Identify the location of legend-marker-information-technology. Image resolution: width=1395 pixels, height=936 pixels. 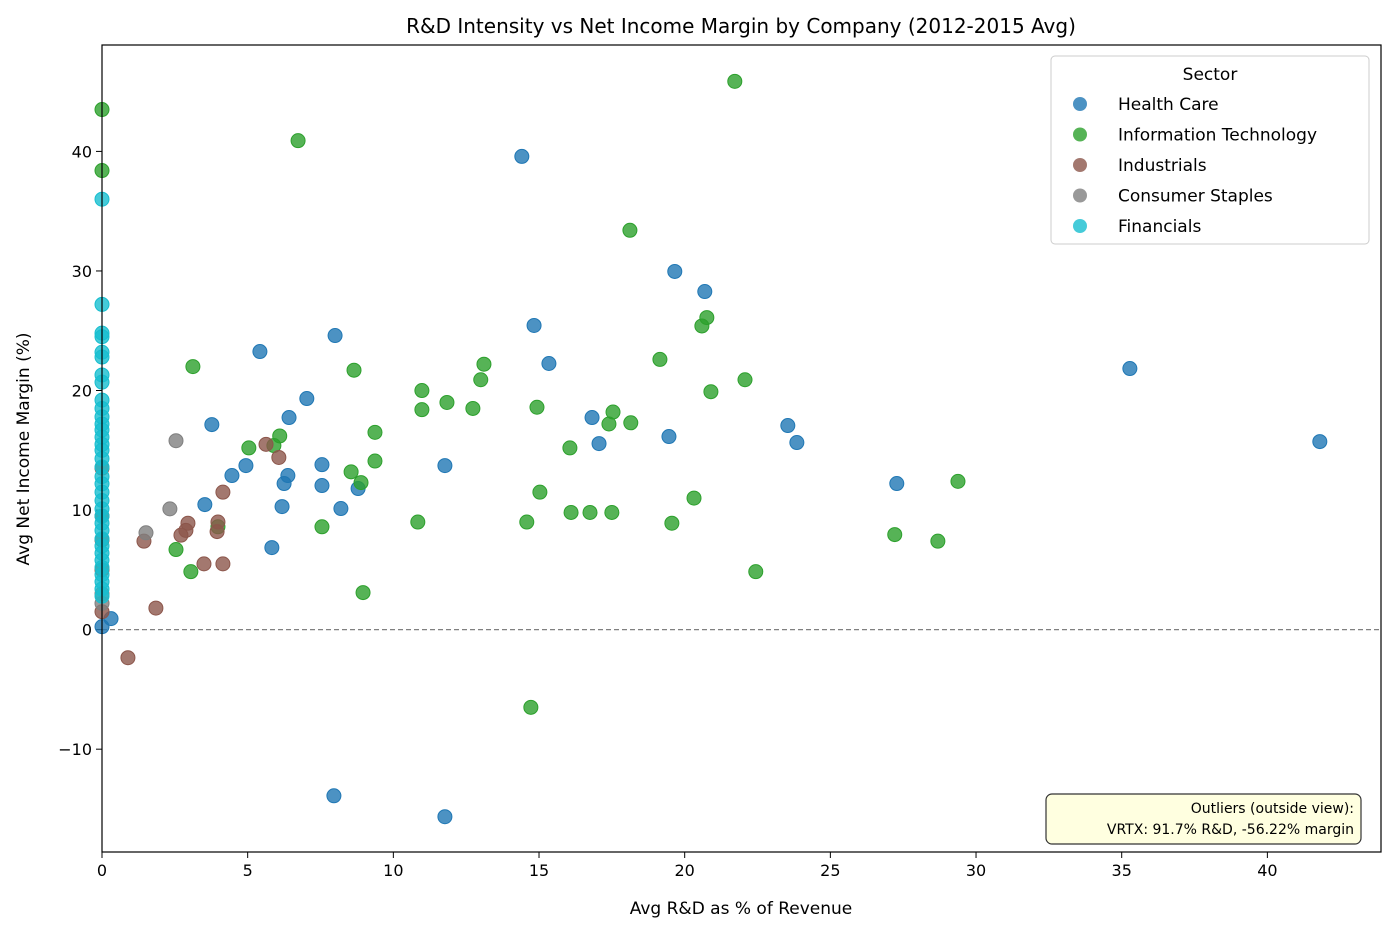
(1080, 134).